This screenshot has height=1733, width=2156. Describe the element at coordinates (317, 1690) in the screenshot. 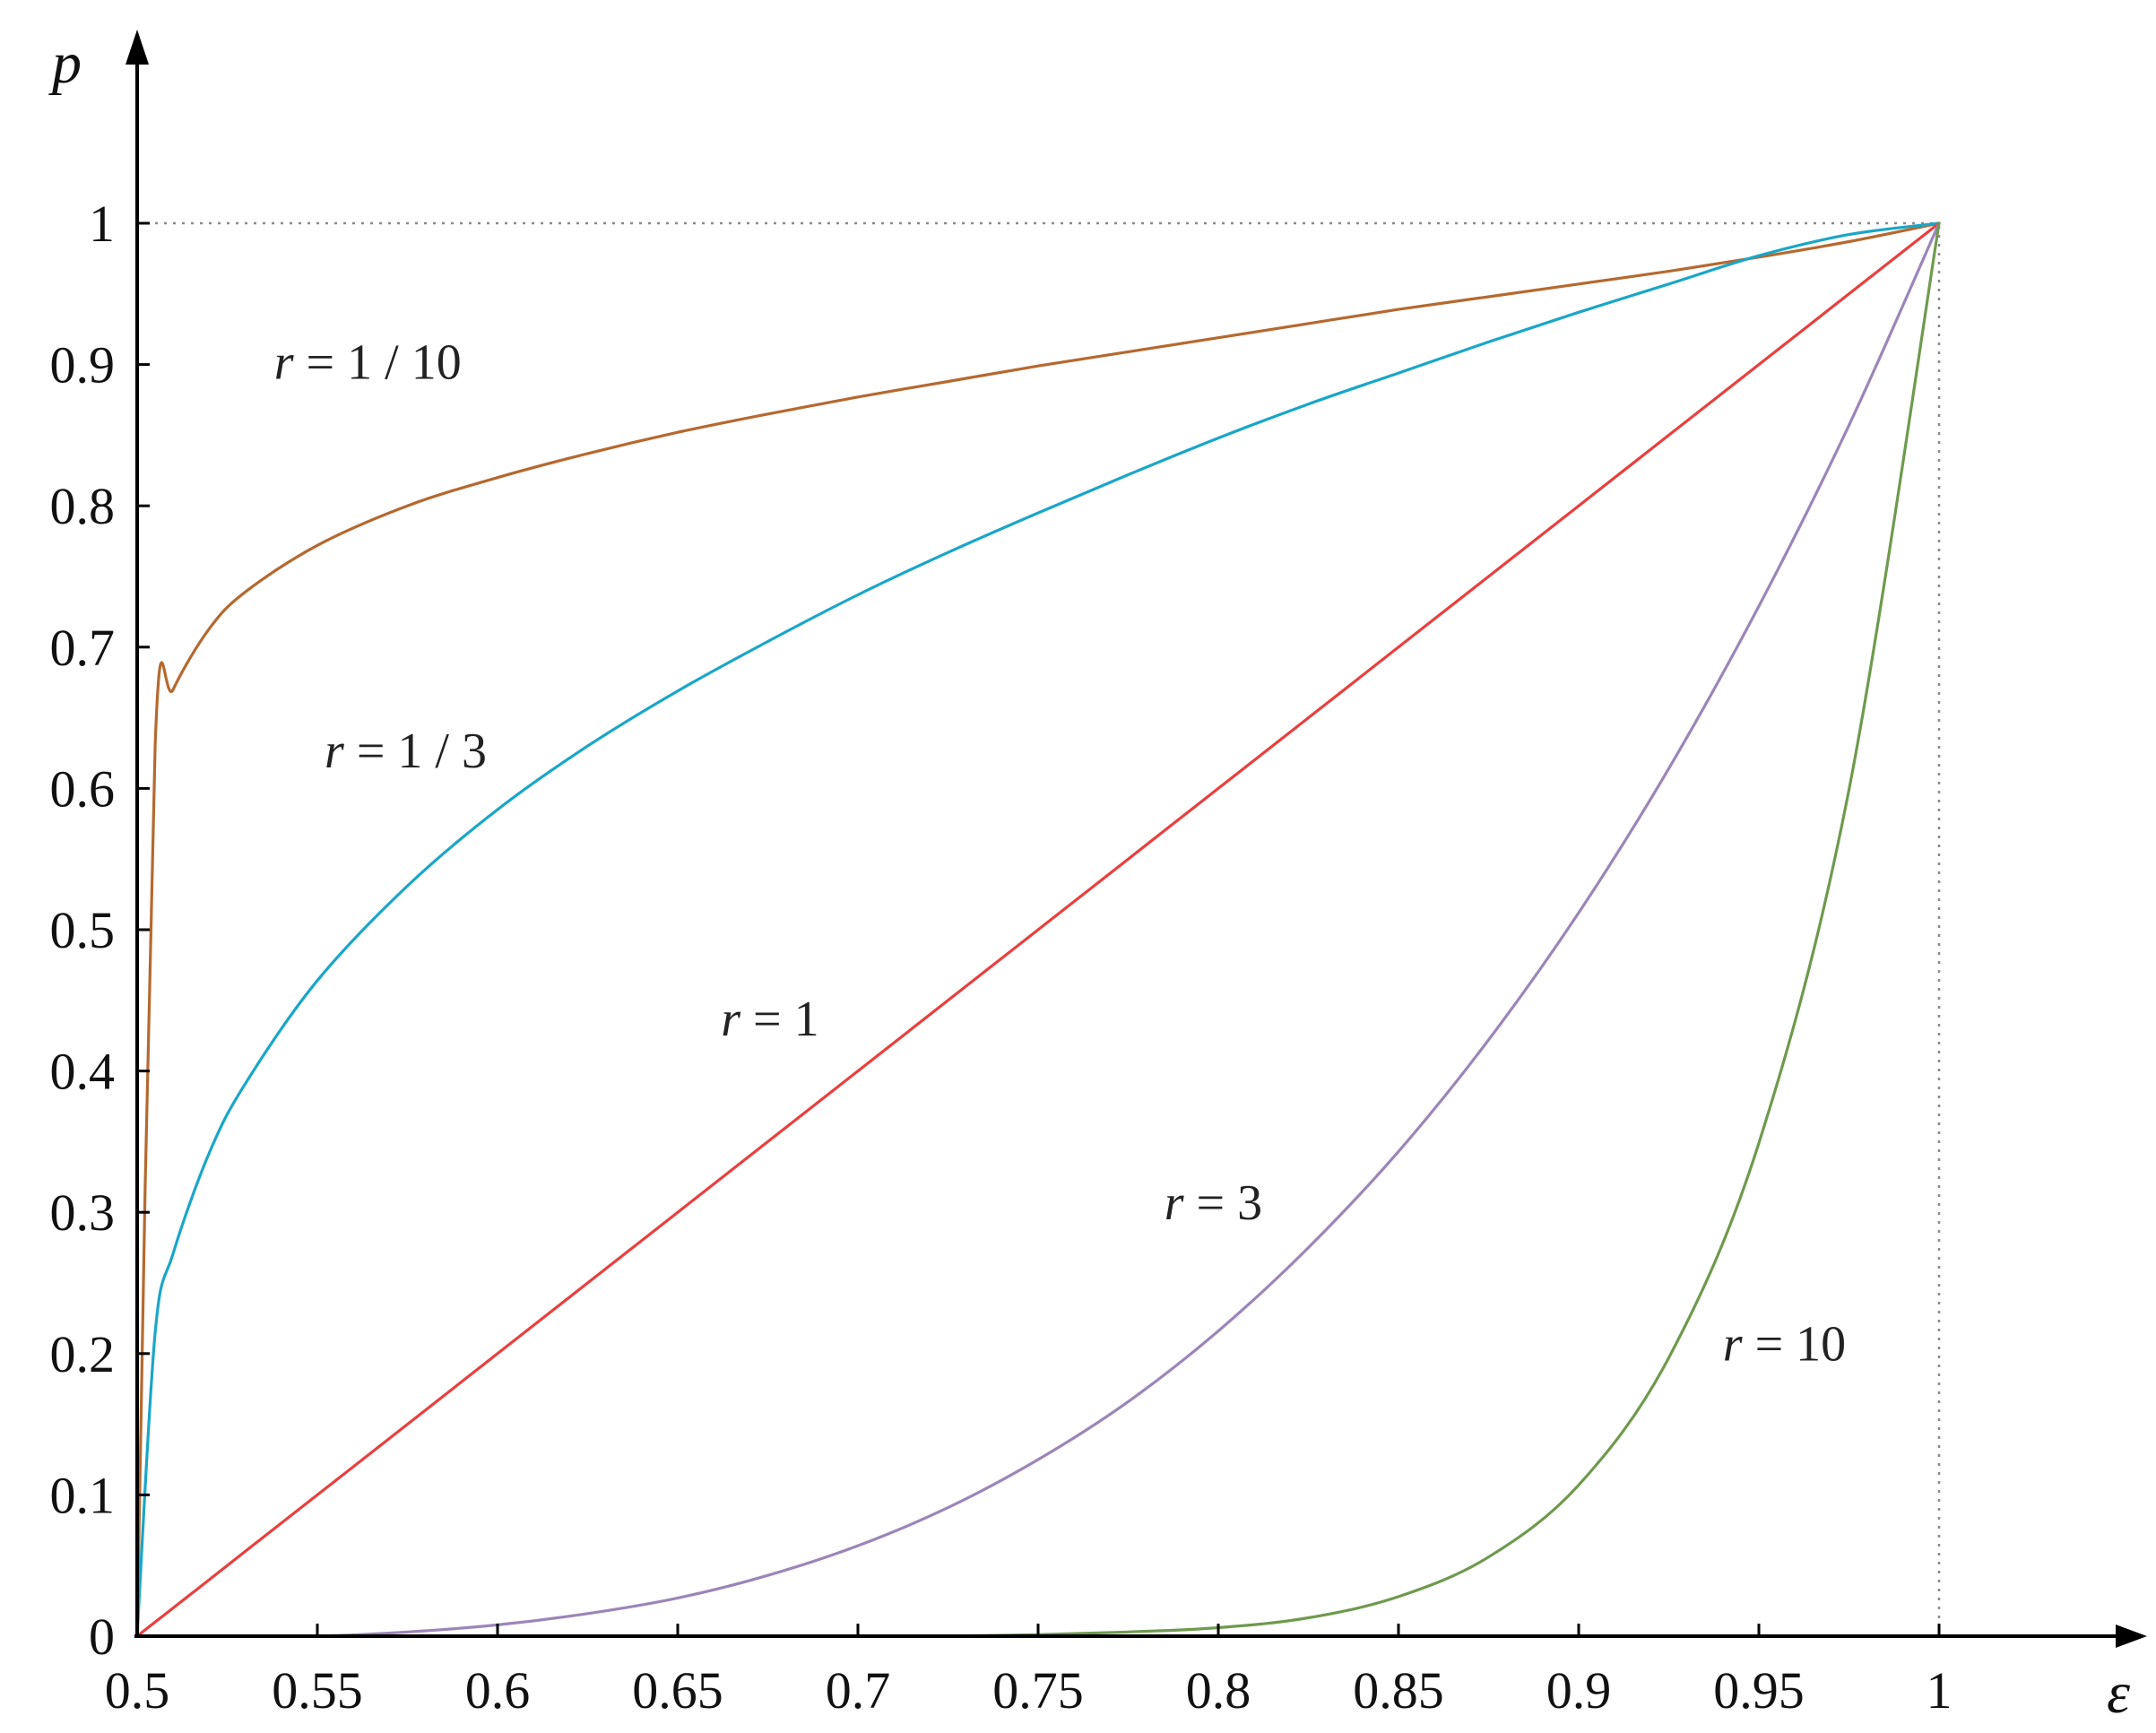

I see `x-tick-label: 0.55` at that location.